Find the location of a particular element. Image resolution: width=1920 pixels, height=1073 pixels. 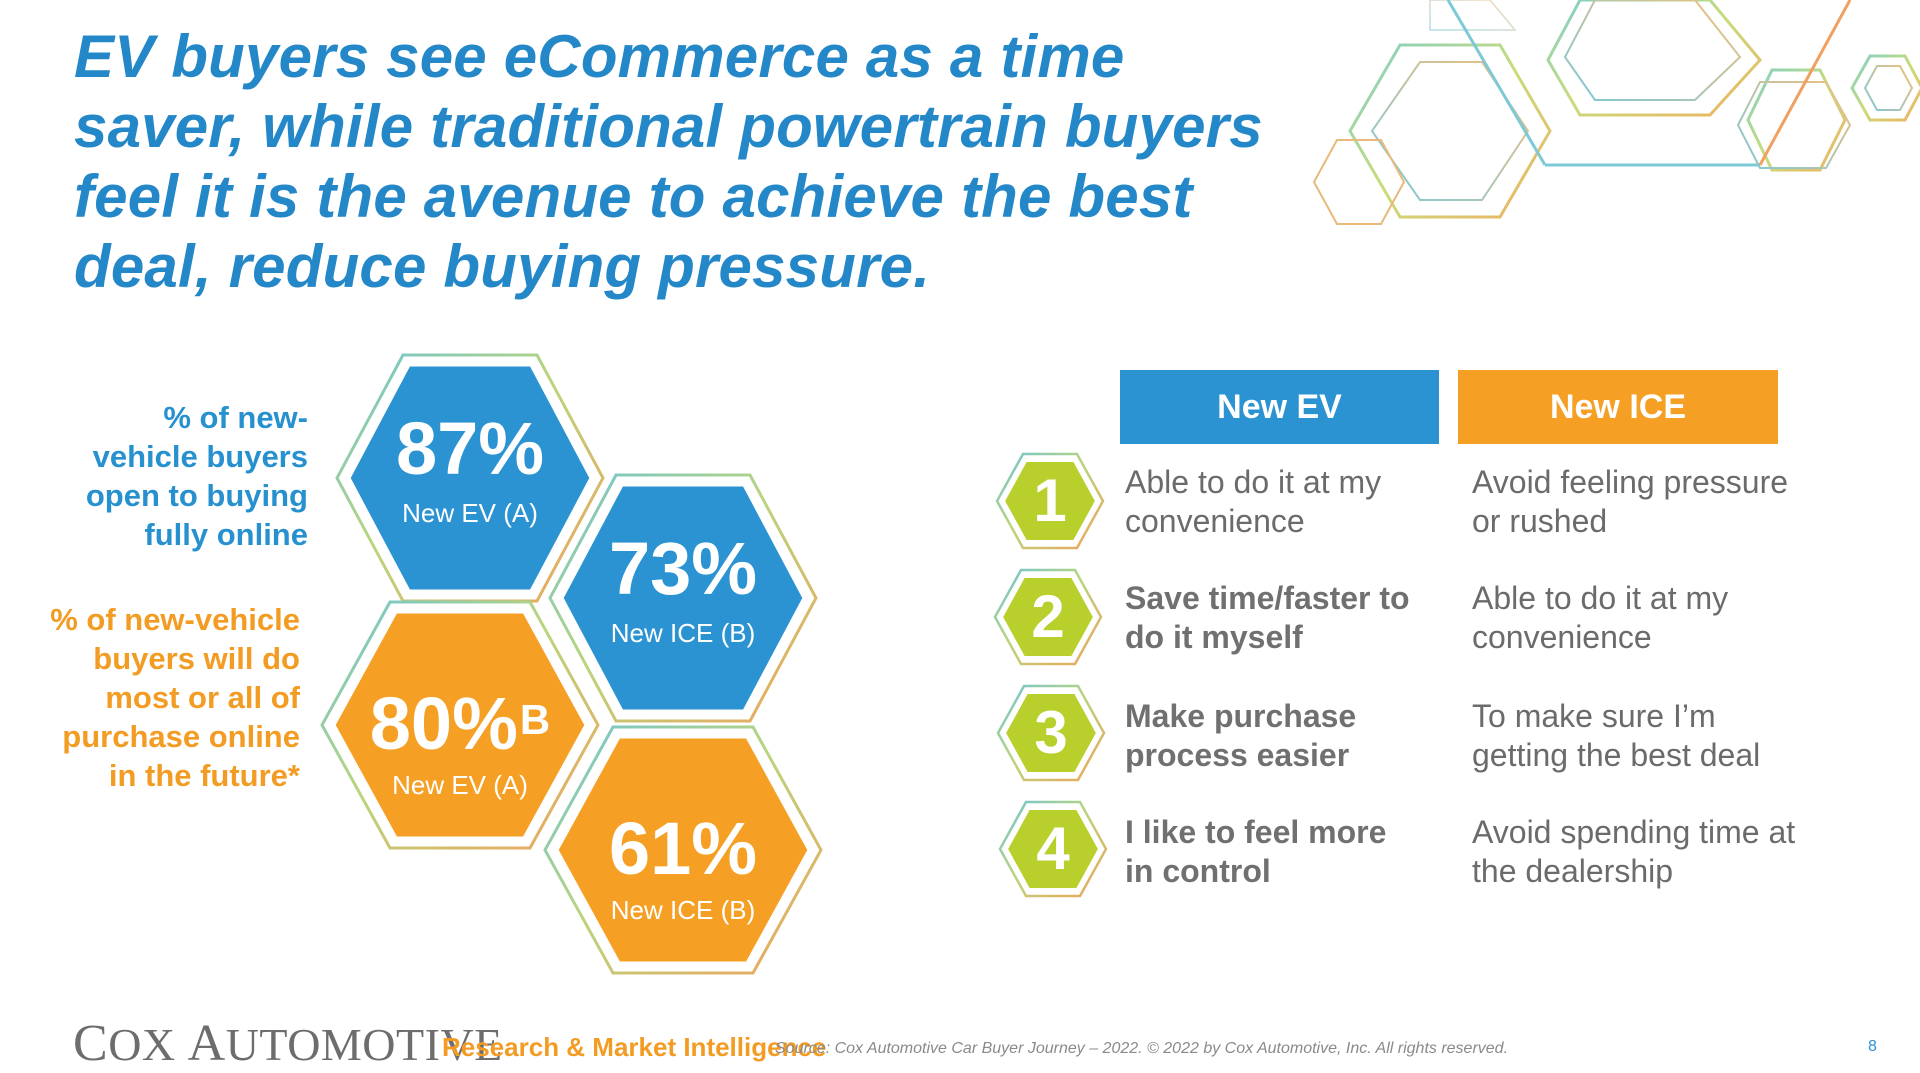

rank-number: 1 is located at coordinates (1050, 500).